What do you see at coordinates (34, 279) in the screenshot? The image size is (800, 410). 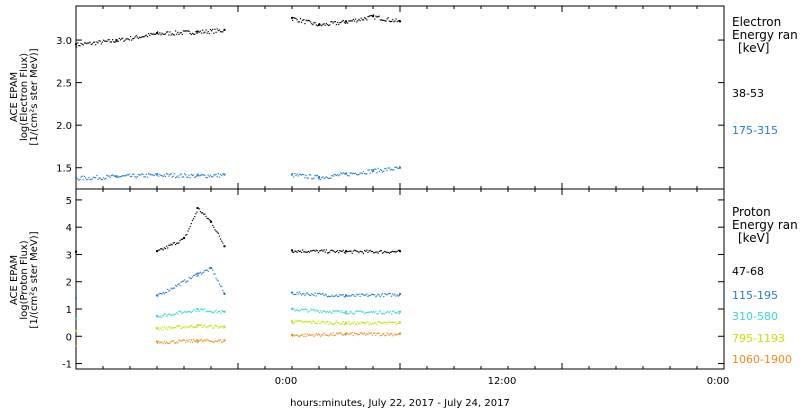 I see `proton-ylabel-3: [1/(cm²s ster MeV)]` at bounding box center [34, 279].